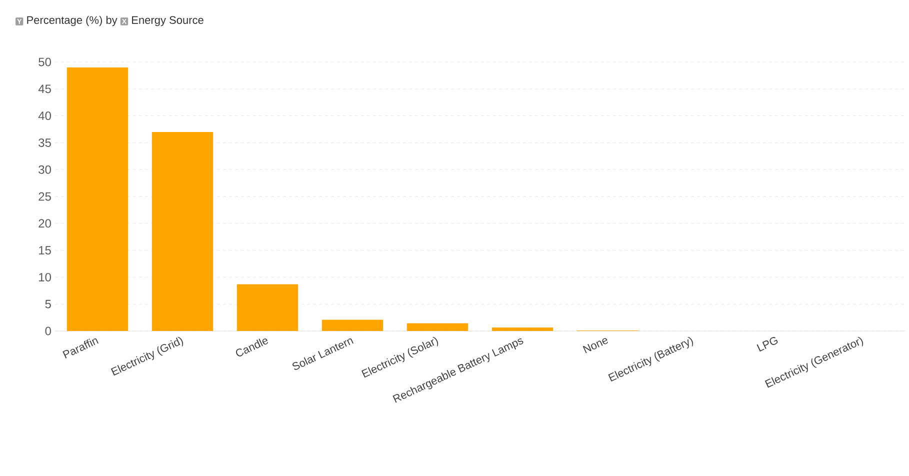 This screenshot has width=909, height=476. Describe the element at coordinates (64, 21) in the screenshot. I see `y-axis-title: Percentage (%)` at that location.